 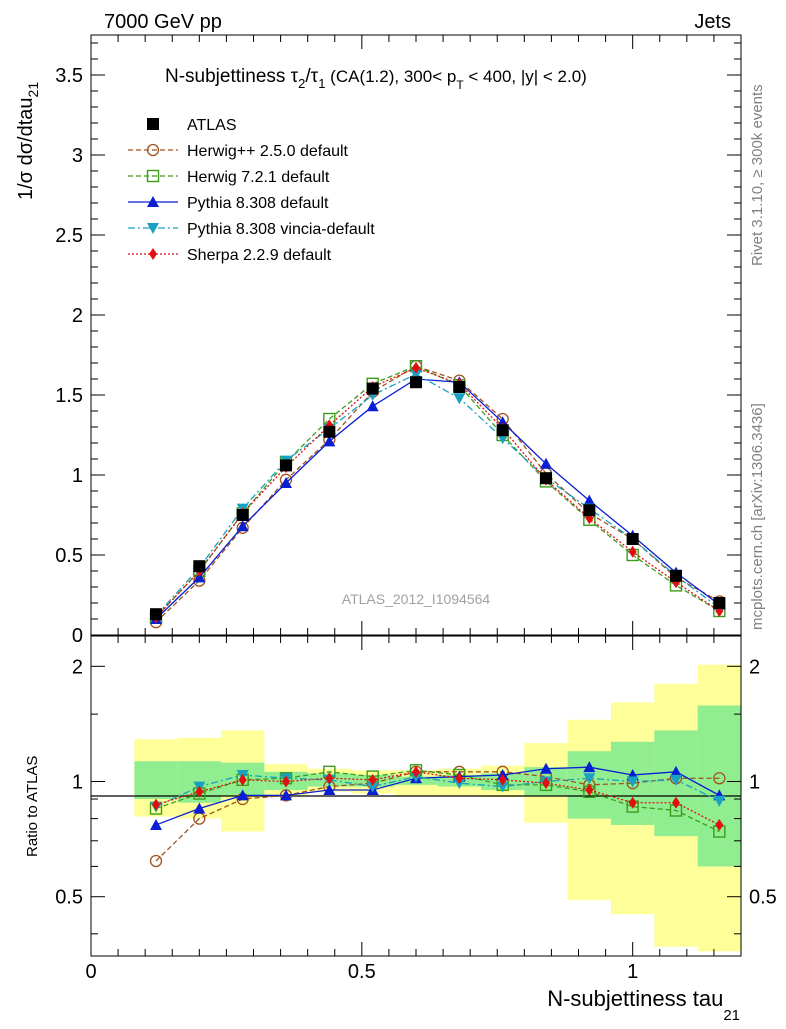 I want to click on ratio-line-pythia, so click(x=437, y=796).